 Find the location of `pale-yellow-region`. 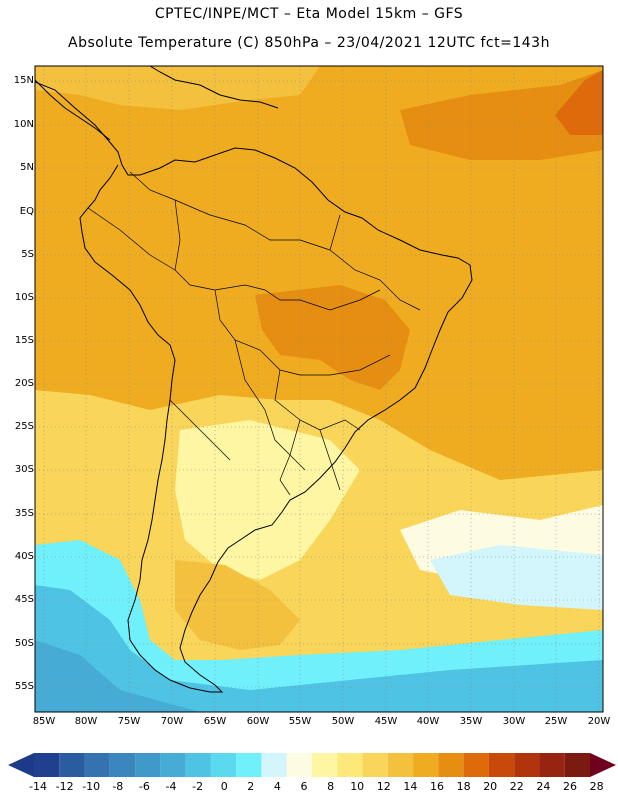

pale-yellow-region is located at coordinates (267, 500).